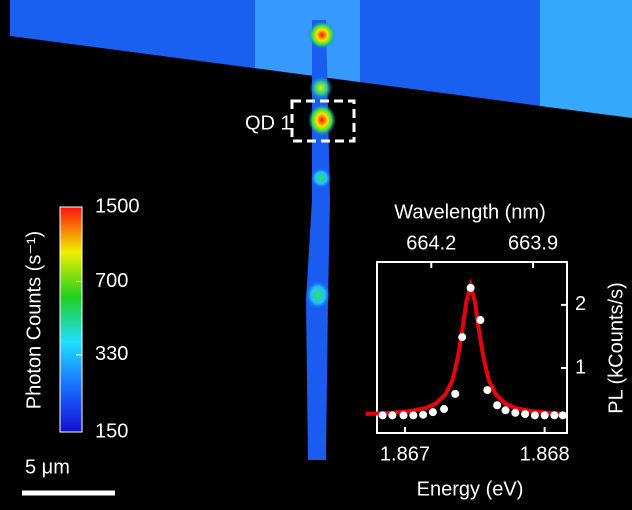 This screenshot has height=510, width=632. Describe the element at coordinates (533, 243) in the screenshot. I see `x2-tick-label: 663.9` at that location.